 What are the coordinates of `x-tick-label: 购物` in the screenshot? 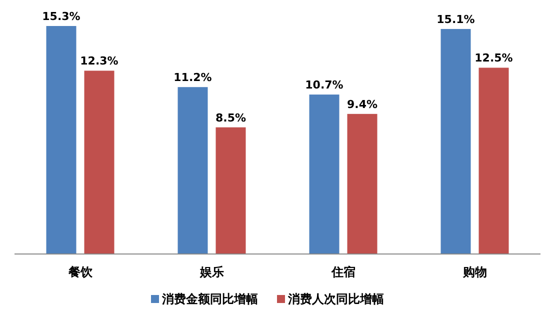 It's located at (474, 272).